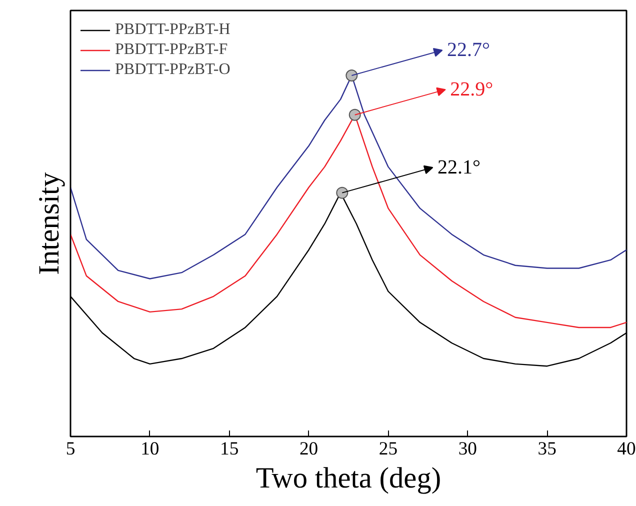 This screenshot has height=506, width=636. Describe the element at coordinates (547, 449) in the screenshot. I see `x-tick-label: 35` at that location.